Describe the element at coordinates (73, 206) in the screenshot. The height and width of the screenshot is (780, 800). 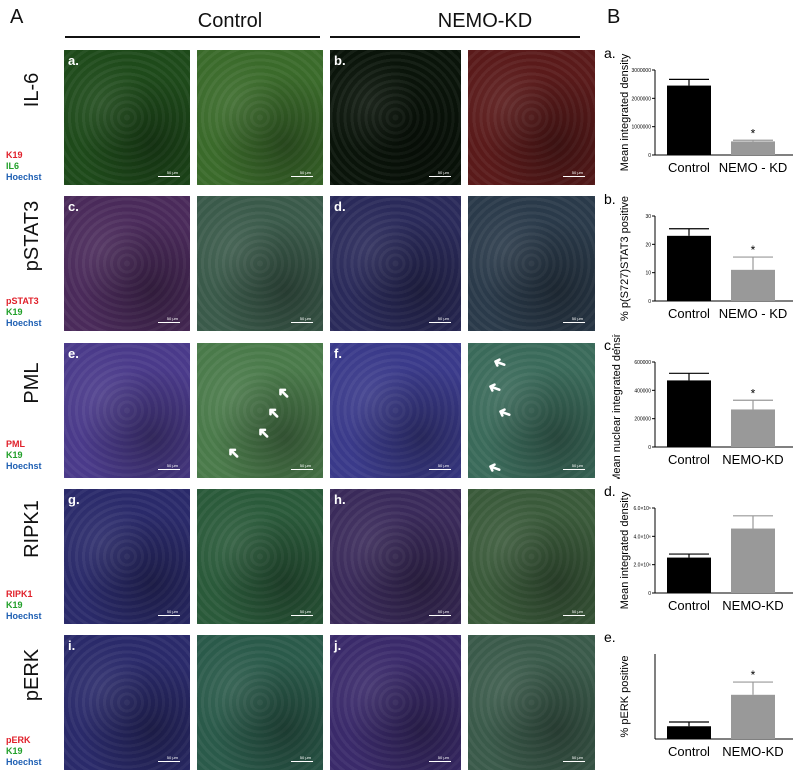
I see `micrograph-panel-label: c.` at that location.